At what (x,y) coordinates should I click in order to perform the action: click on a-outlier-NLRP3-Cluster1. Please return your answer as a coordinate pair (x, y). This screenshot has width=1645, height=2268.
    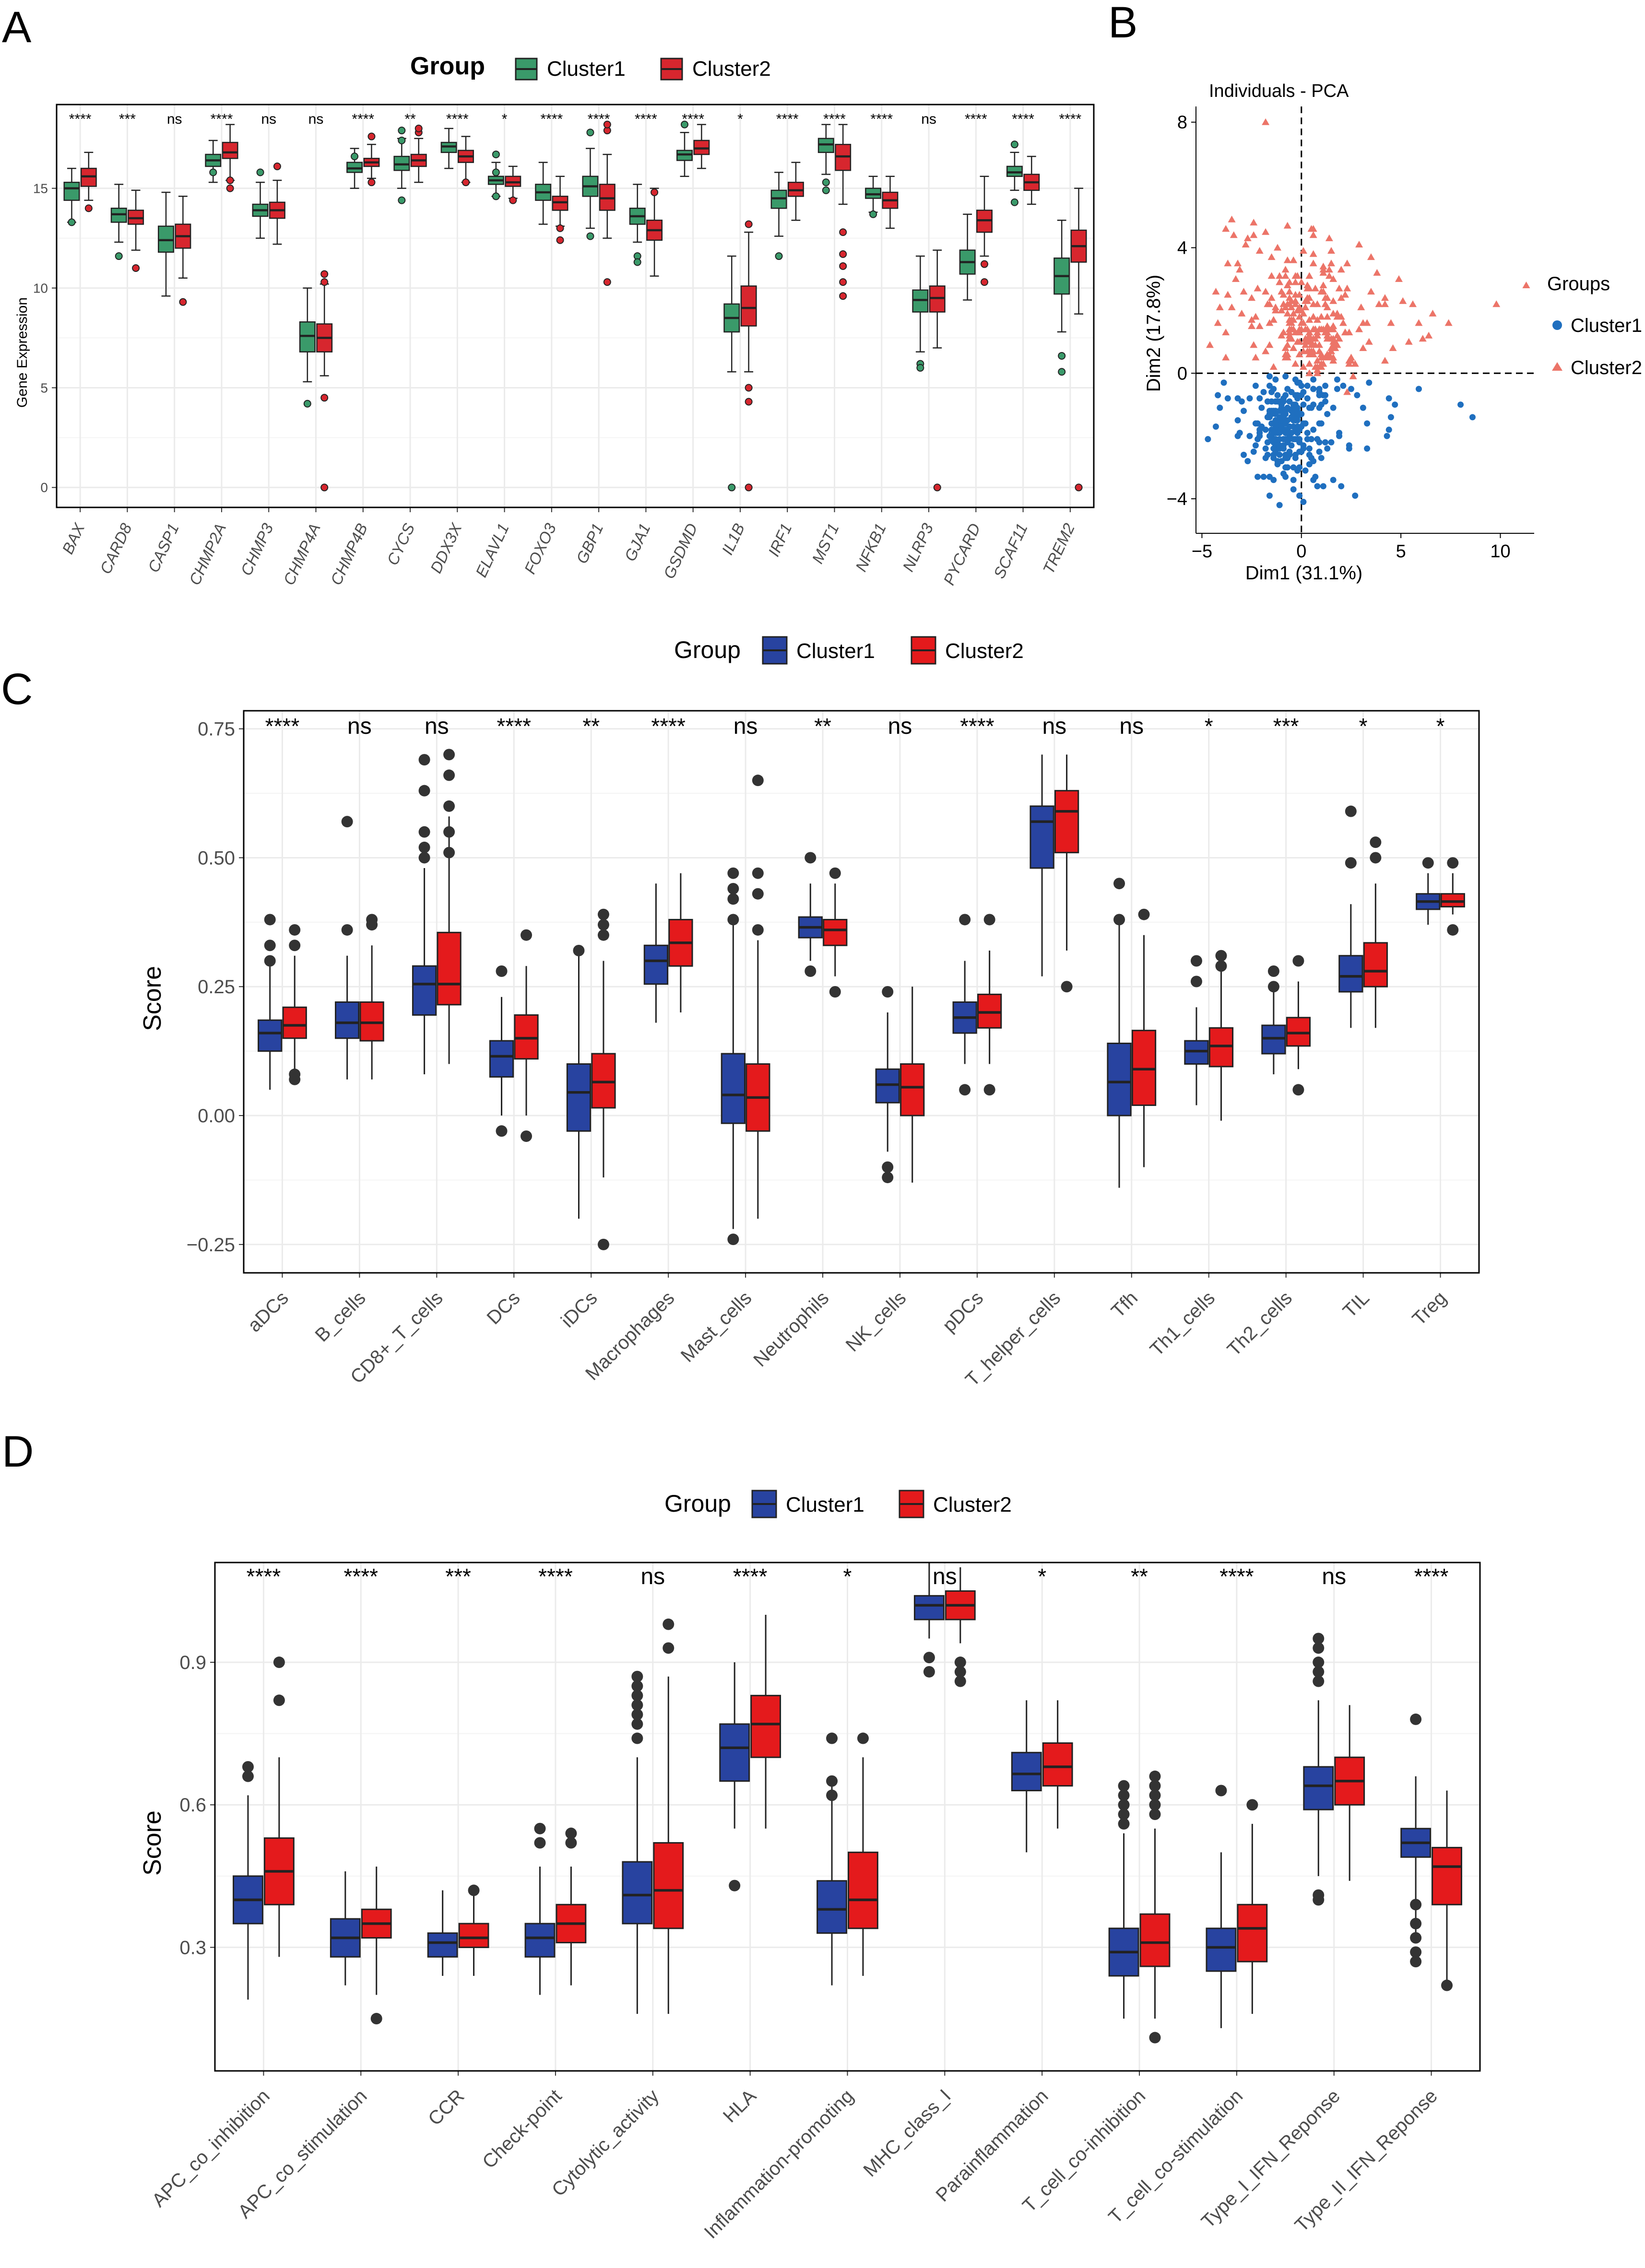
    Looking at the image, I should click on (920, 368).